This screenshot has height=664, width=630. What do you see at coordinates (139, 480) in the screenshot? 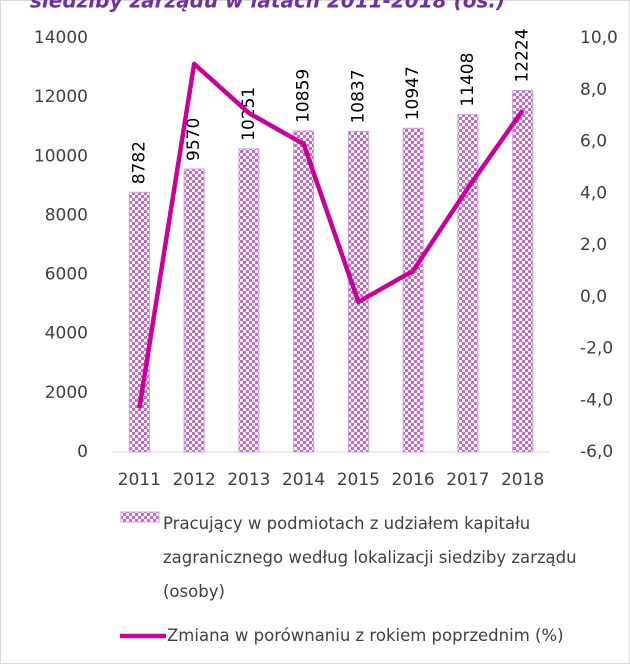
I see `x-tick-label: 2011` at bounding box center [139, 480].